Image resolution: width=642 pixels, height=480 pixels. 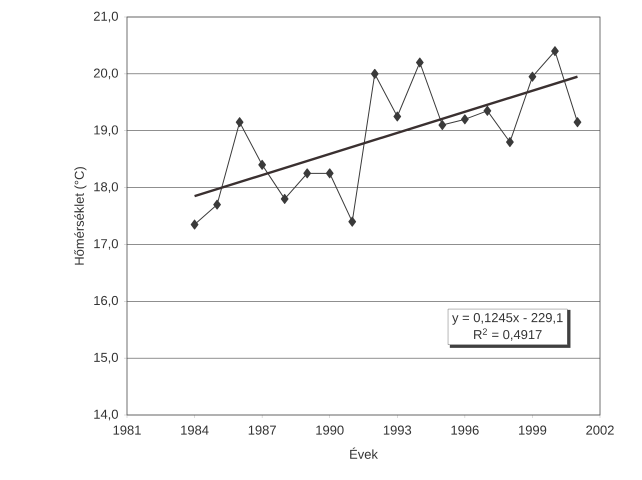 I want to click on y-tick-label: 15,0, so click(x=106, y=358).